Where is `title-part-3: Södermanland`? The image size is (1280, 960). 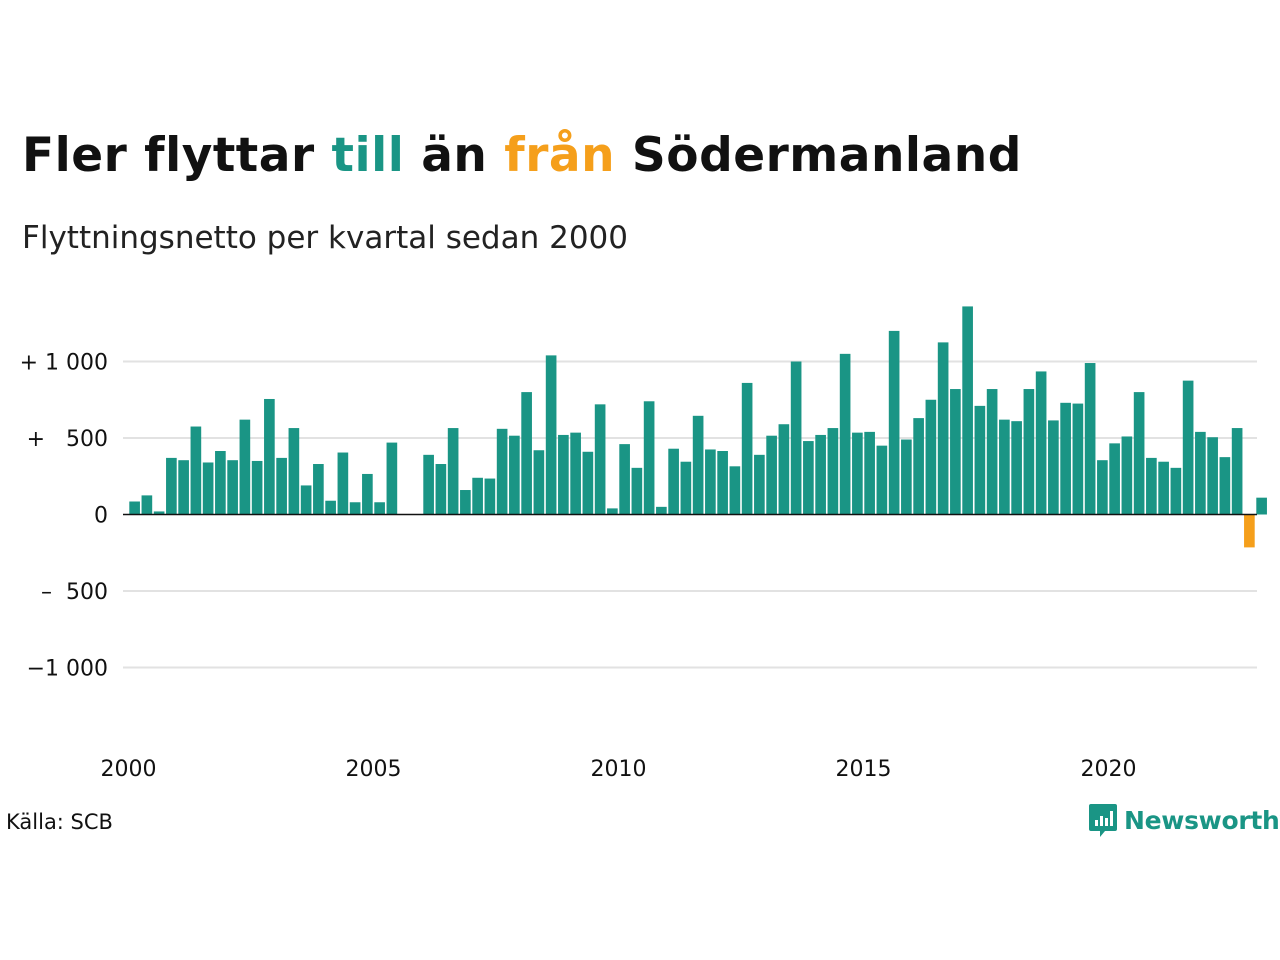 title-part-3: Södermanland is located at coordinates (818, 155).